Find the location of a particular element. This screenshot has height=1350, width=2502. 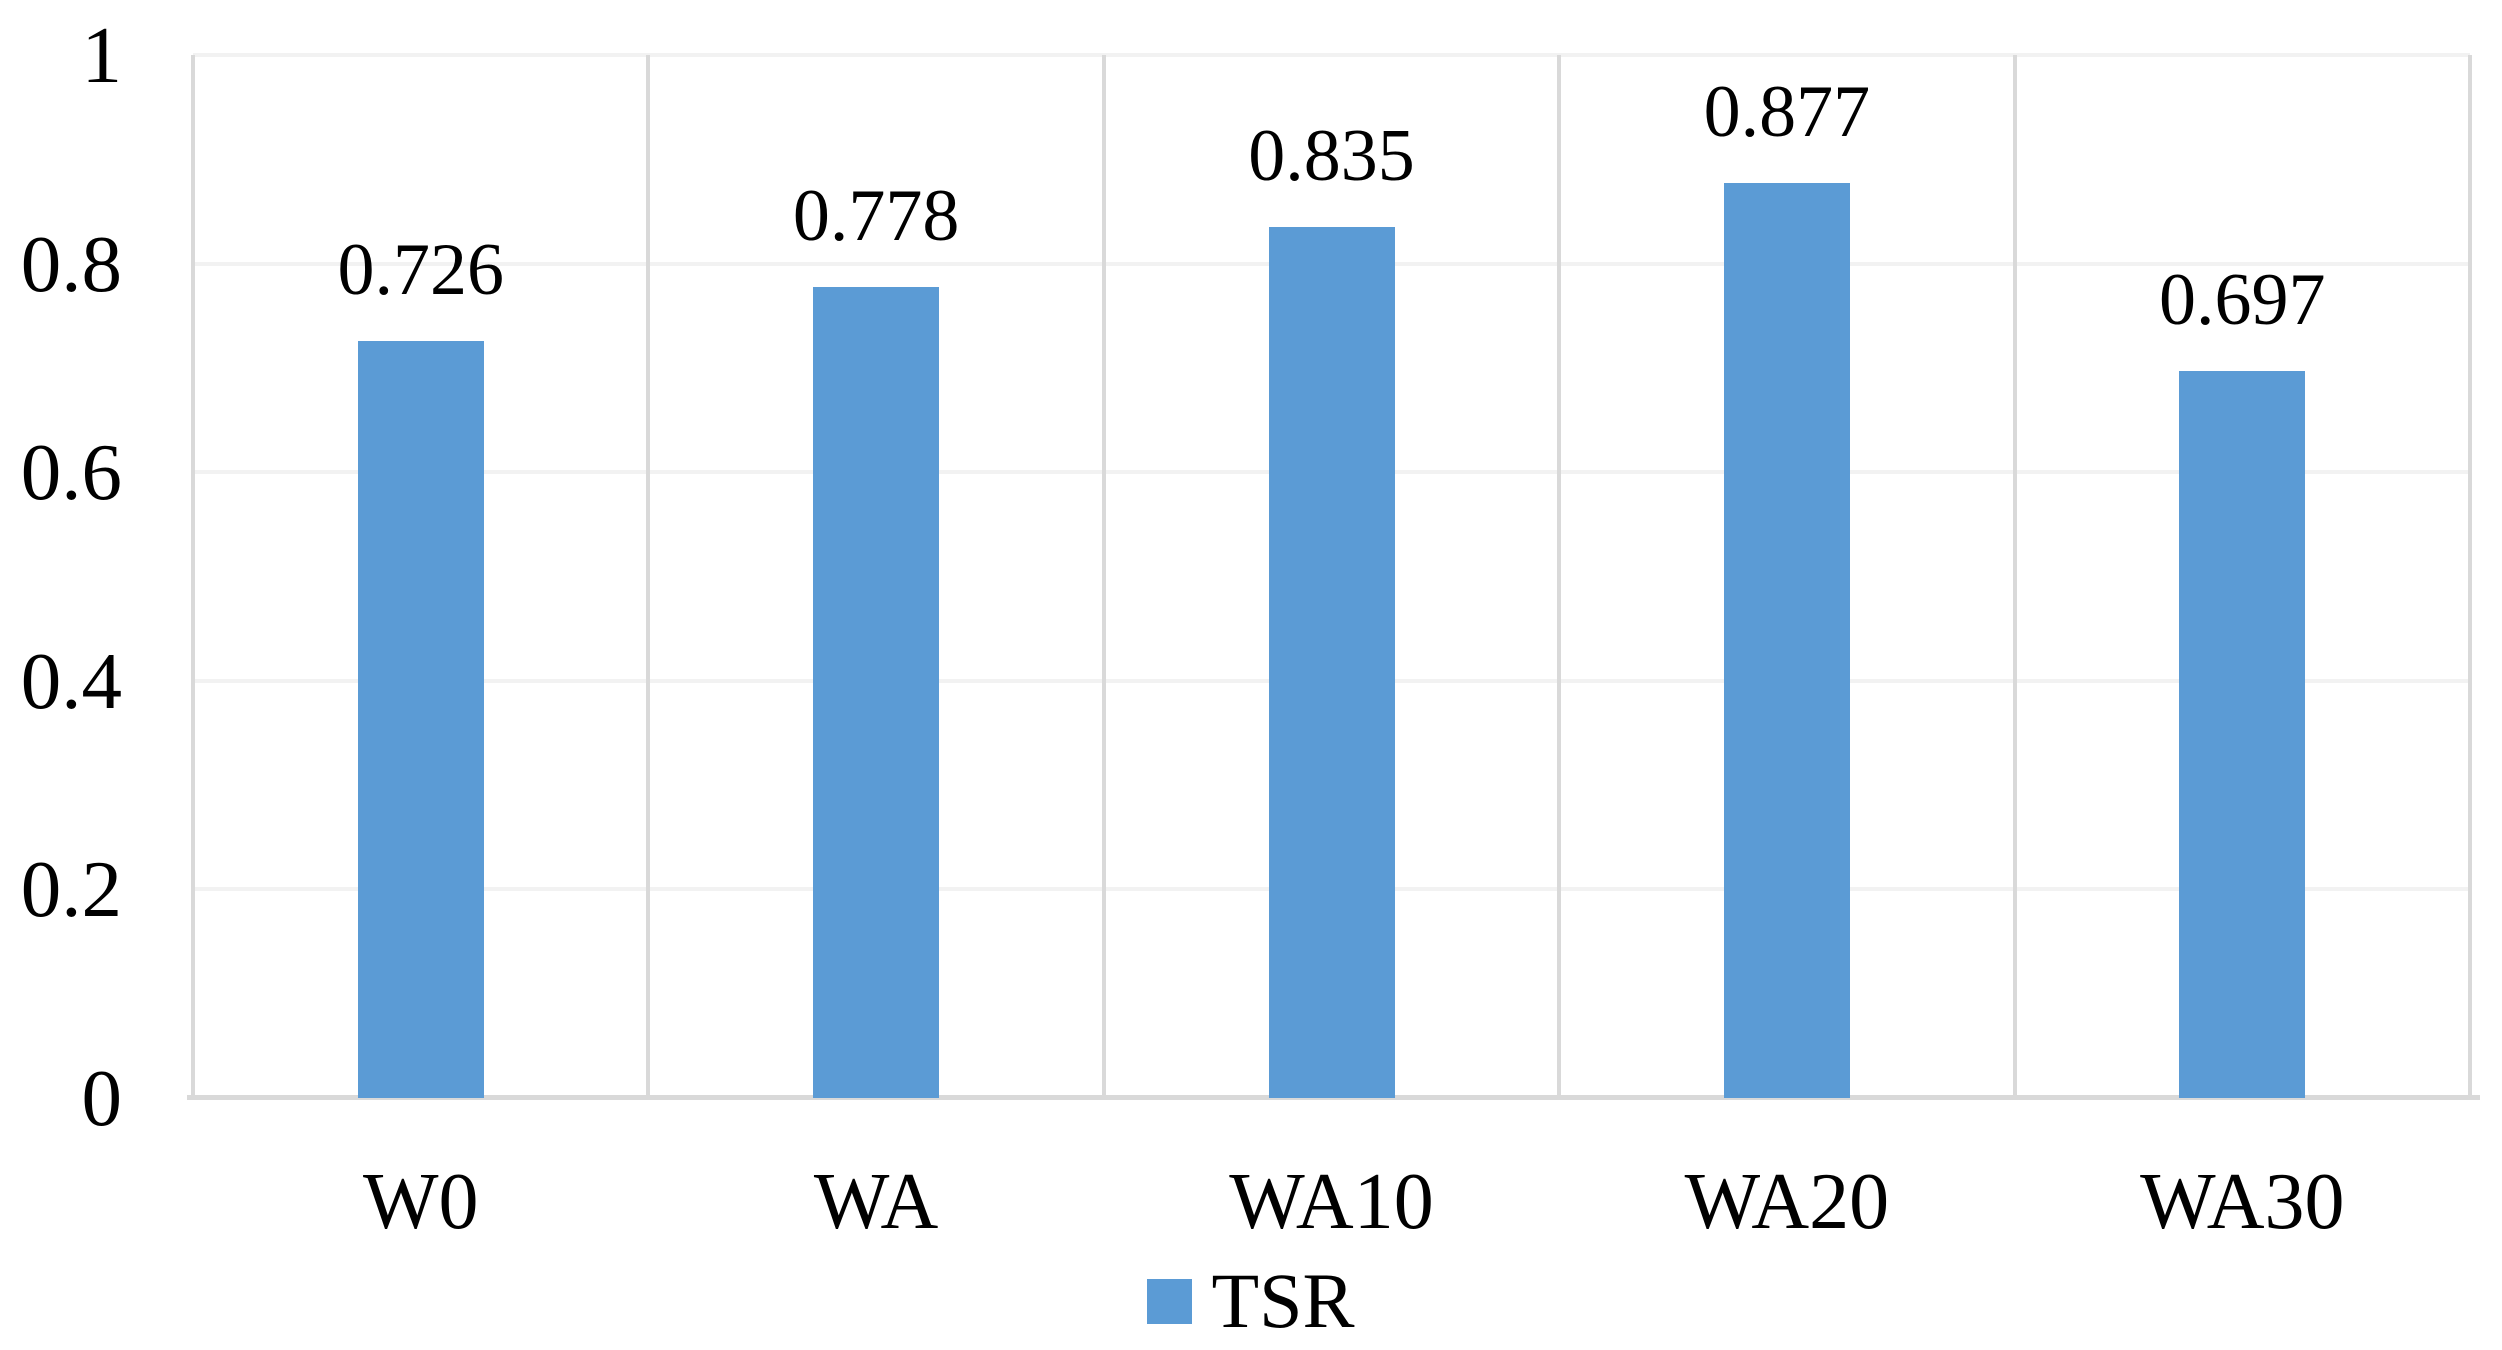

legend-swatch-tsr is located at coordinates (1170, 1301).